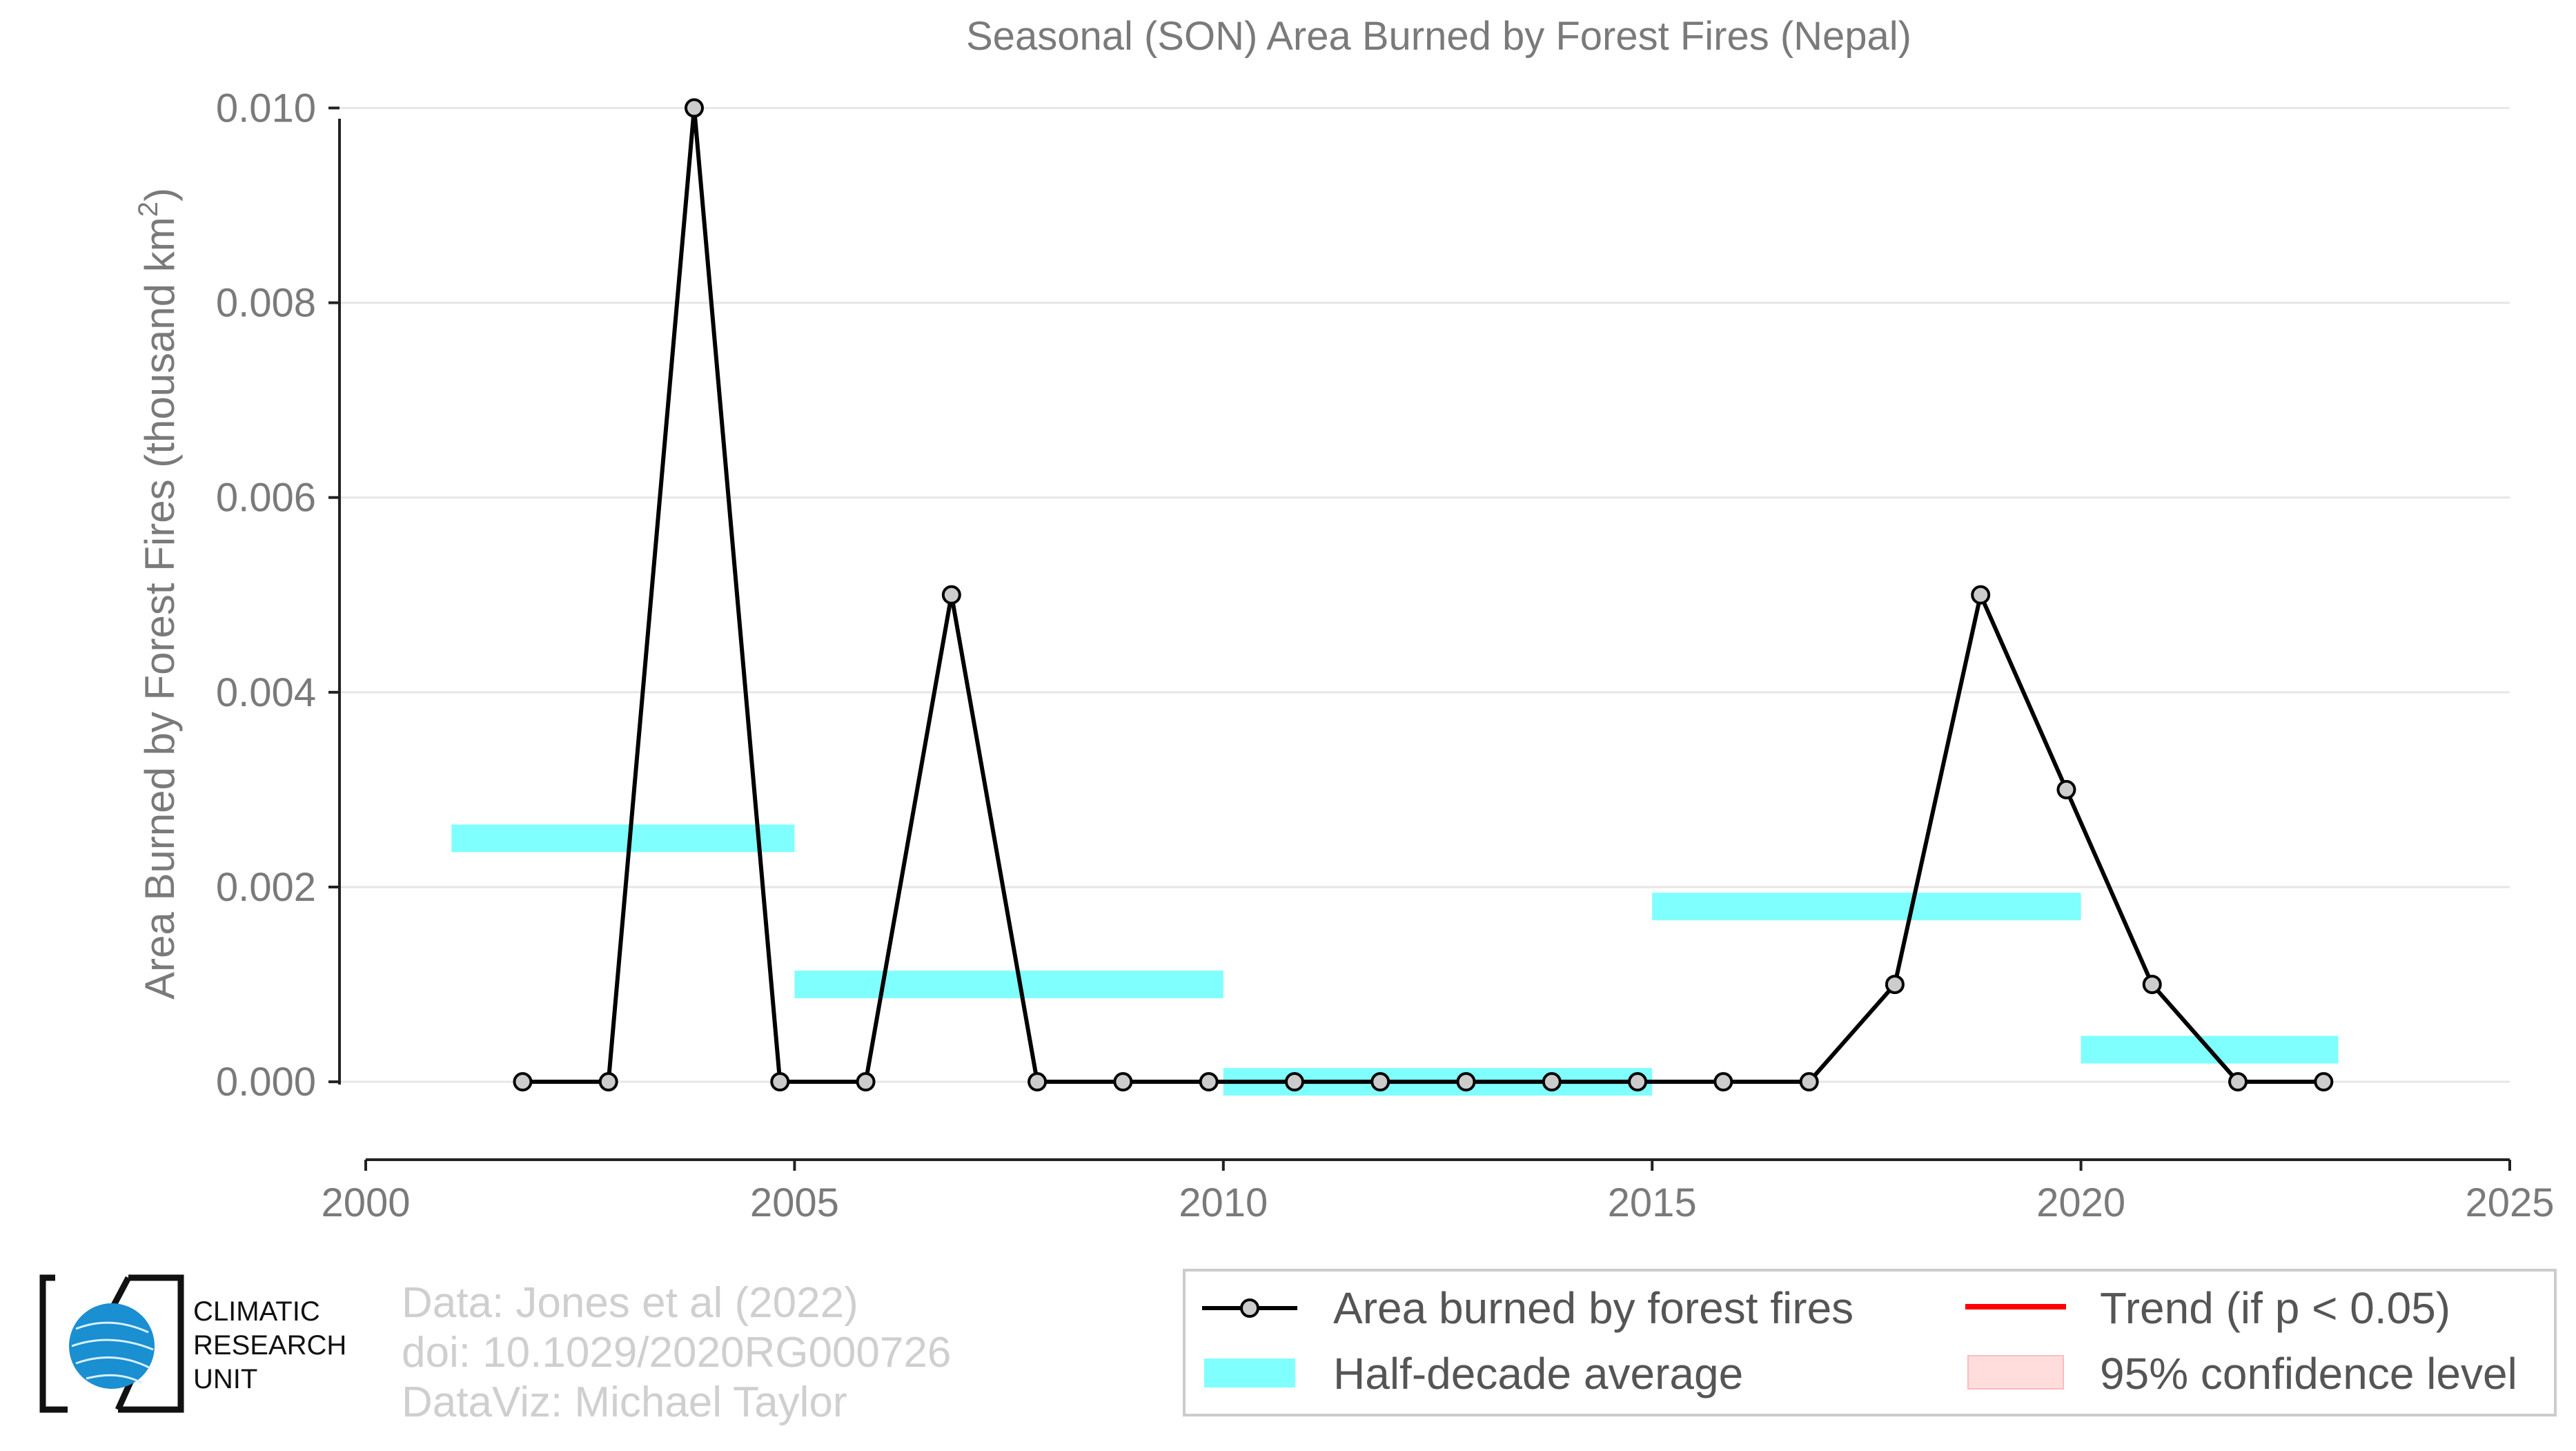  What do you see at coordinates (2275, 1308) in the screenshot?
I see `legend-label-trend: Trend (if p < 0.05)` at bounding box center [2275, 1308].